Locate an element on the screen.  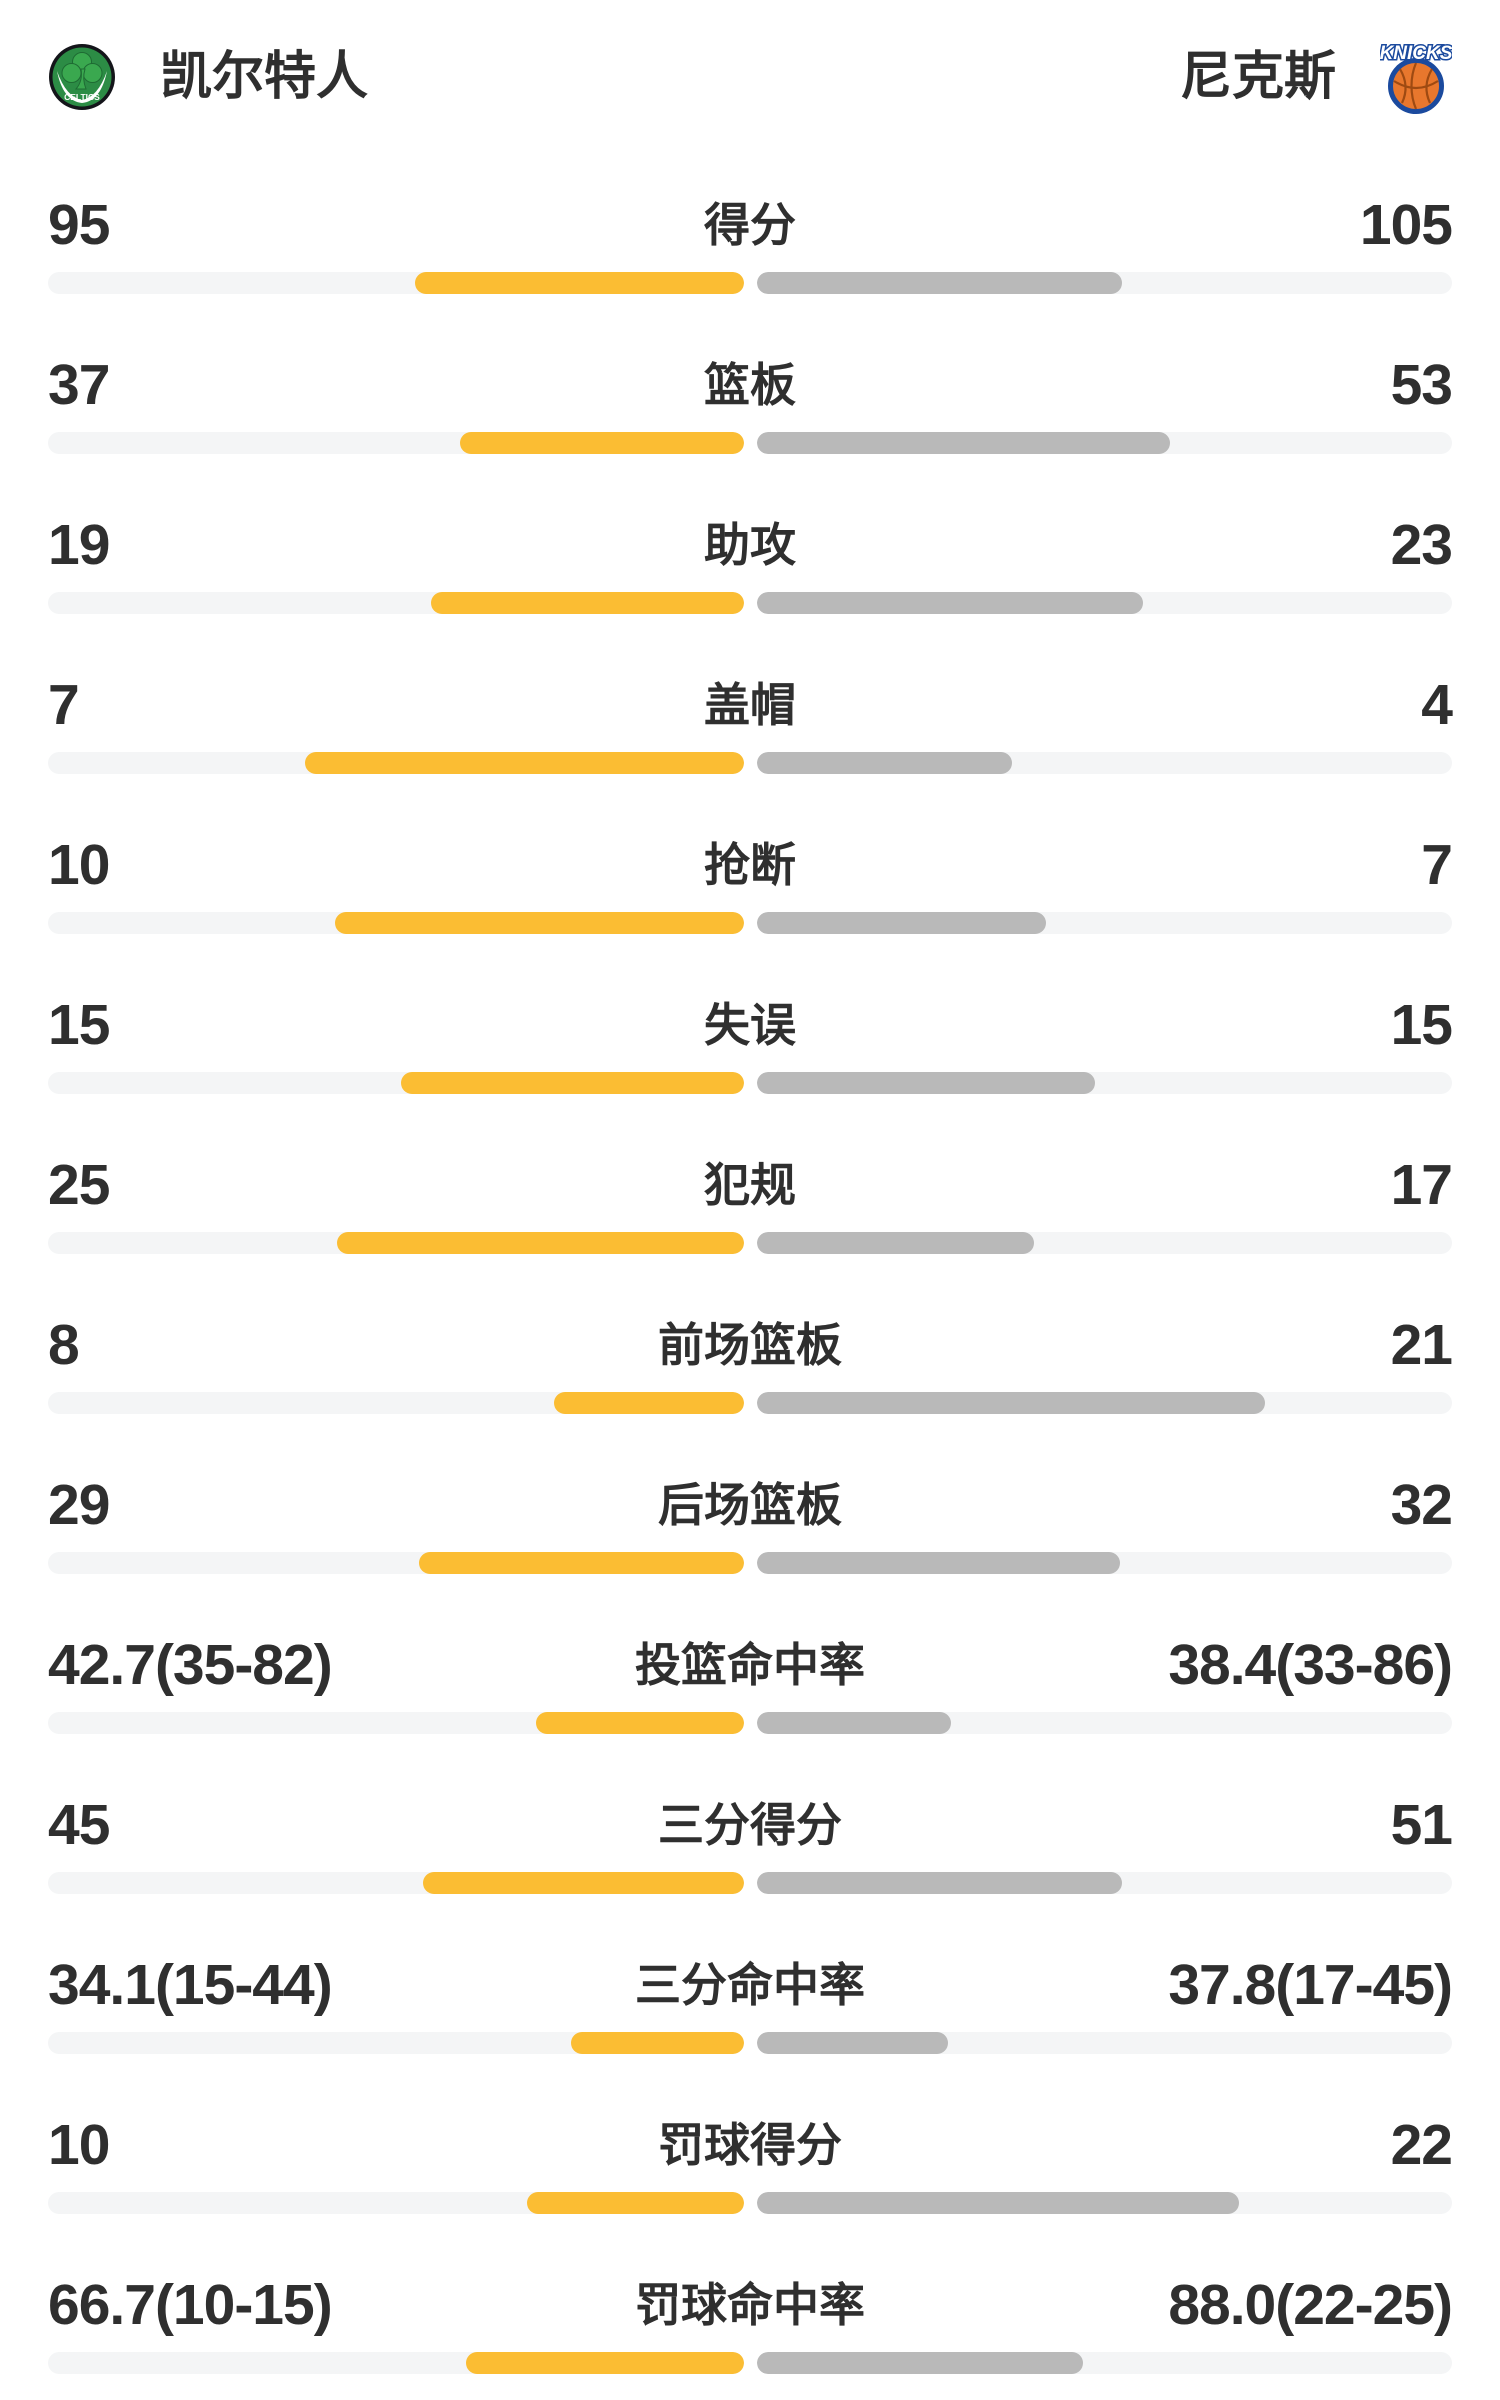
stat-label: 失误 is located at coordinates (750, 1025).